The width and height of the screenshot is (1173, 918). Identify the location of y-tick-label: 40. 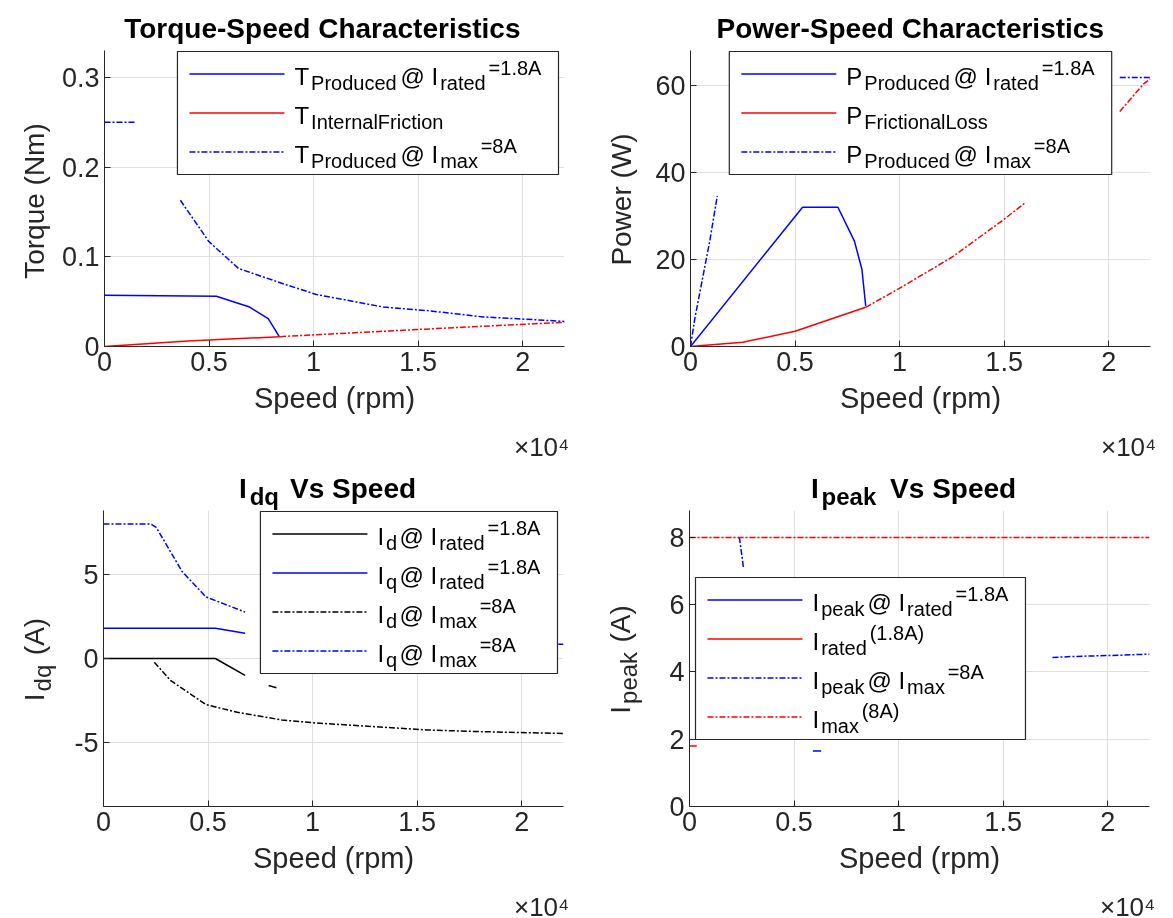
(670, 172).